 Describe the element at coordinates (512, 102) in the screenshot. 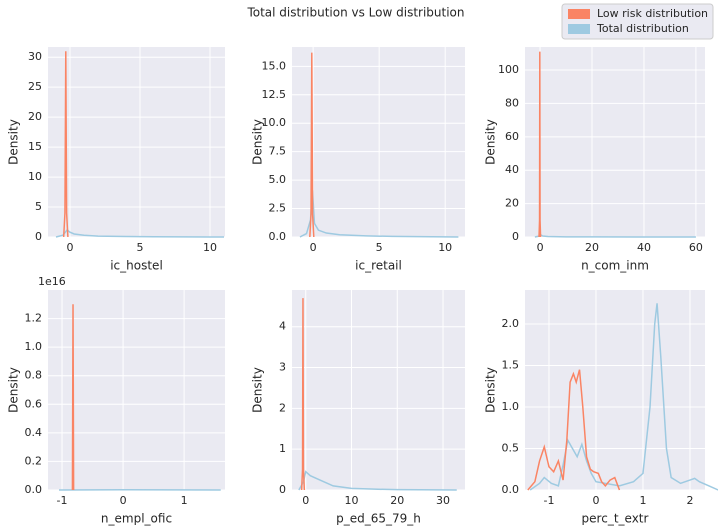

I see `y-tick-label: 80` at that location.